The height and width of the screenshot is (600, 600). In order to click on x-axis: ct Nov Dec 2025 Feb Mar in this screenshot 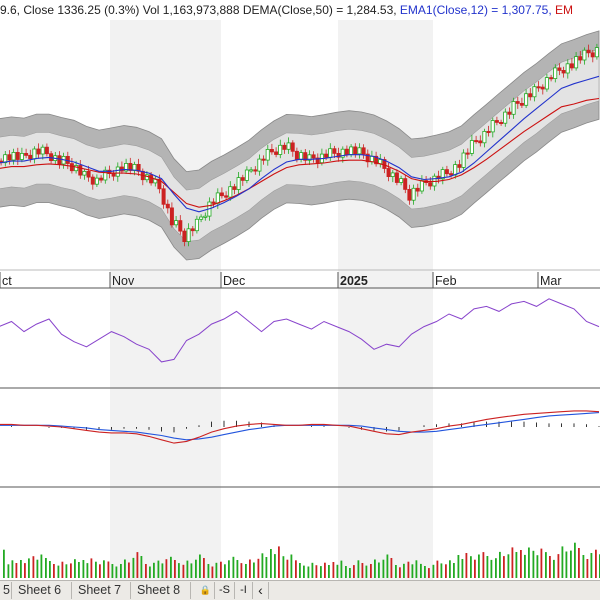, I will do `click(281, 280)`.